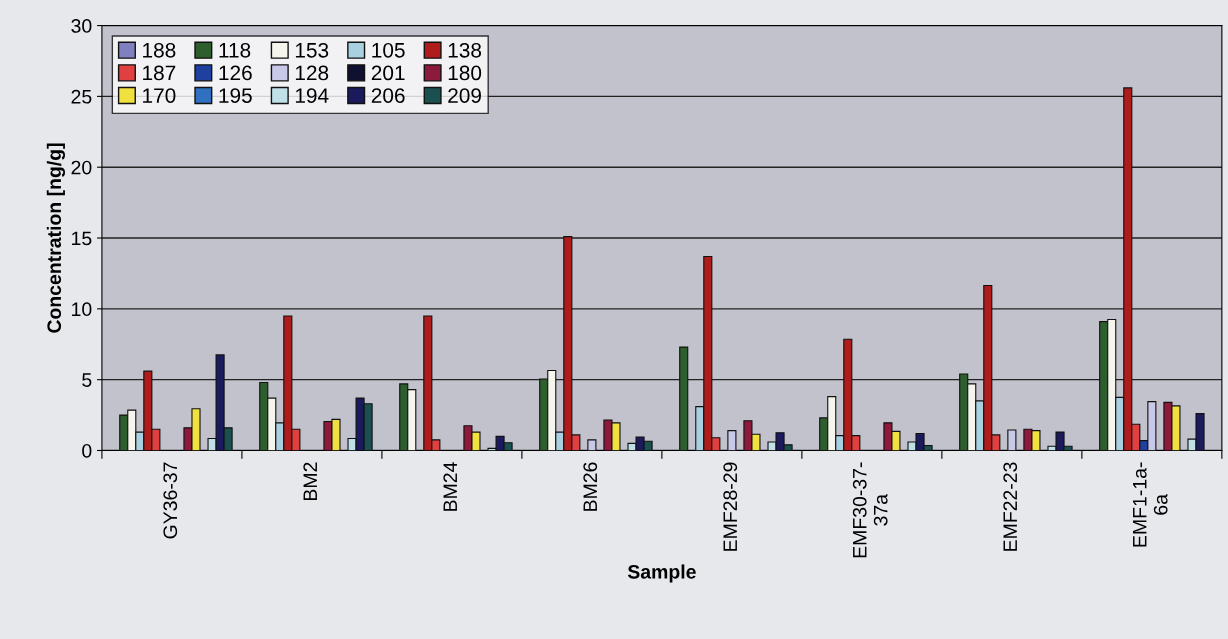  Describe the element at coordinates (159, 73) in the screenshot. I see `legend-label: 187` at that location.